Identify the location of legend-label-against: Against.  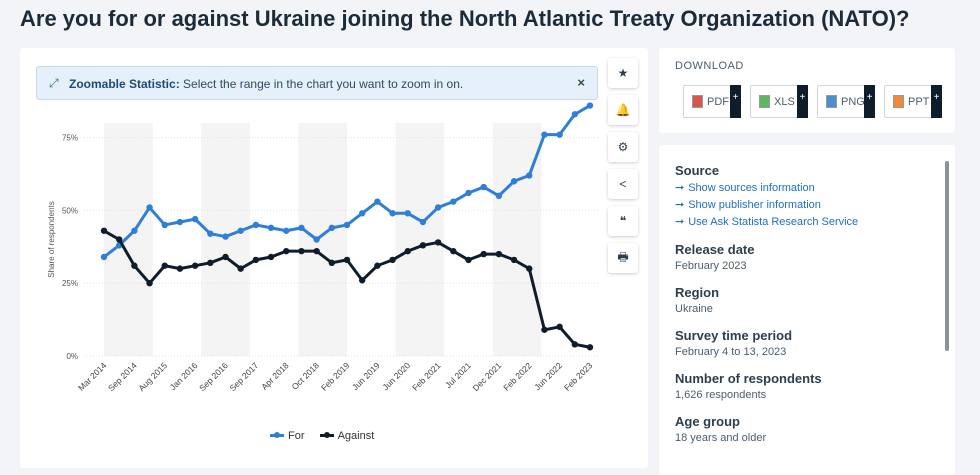
(356, 435).